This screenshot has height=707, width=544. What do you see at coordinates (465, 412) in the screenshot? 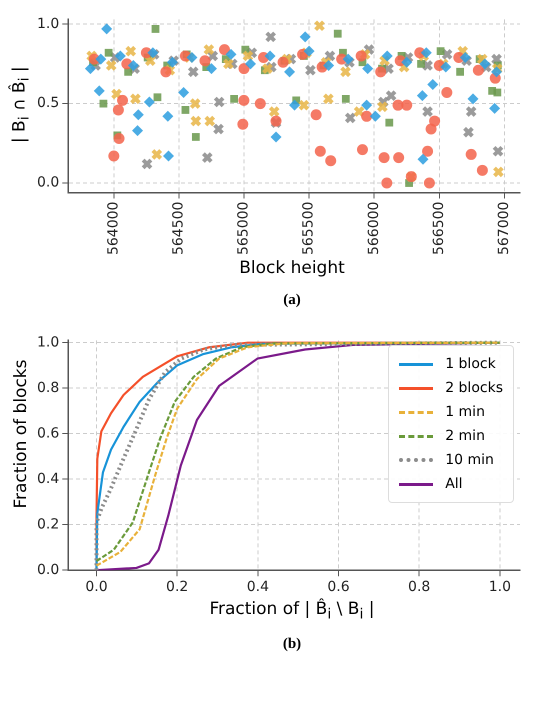
I see `legend-label: 1 min` at bounding box center [465, 412].